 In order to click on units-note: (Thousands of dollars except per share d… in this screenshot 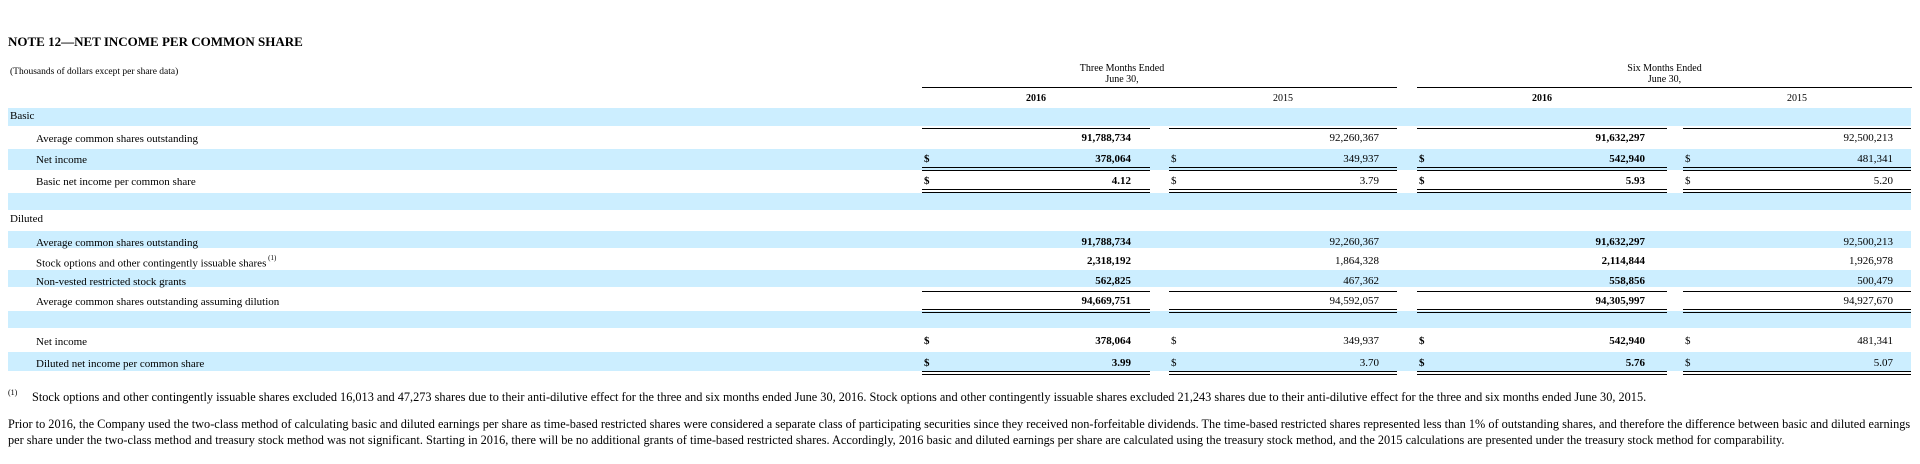, I will do `click(94, 72)`.